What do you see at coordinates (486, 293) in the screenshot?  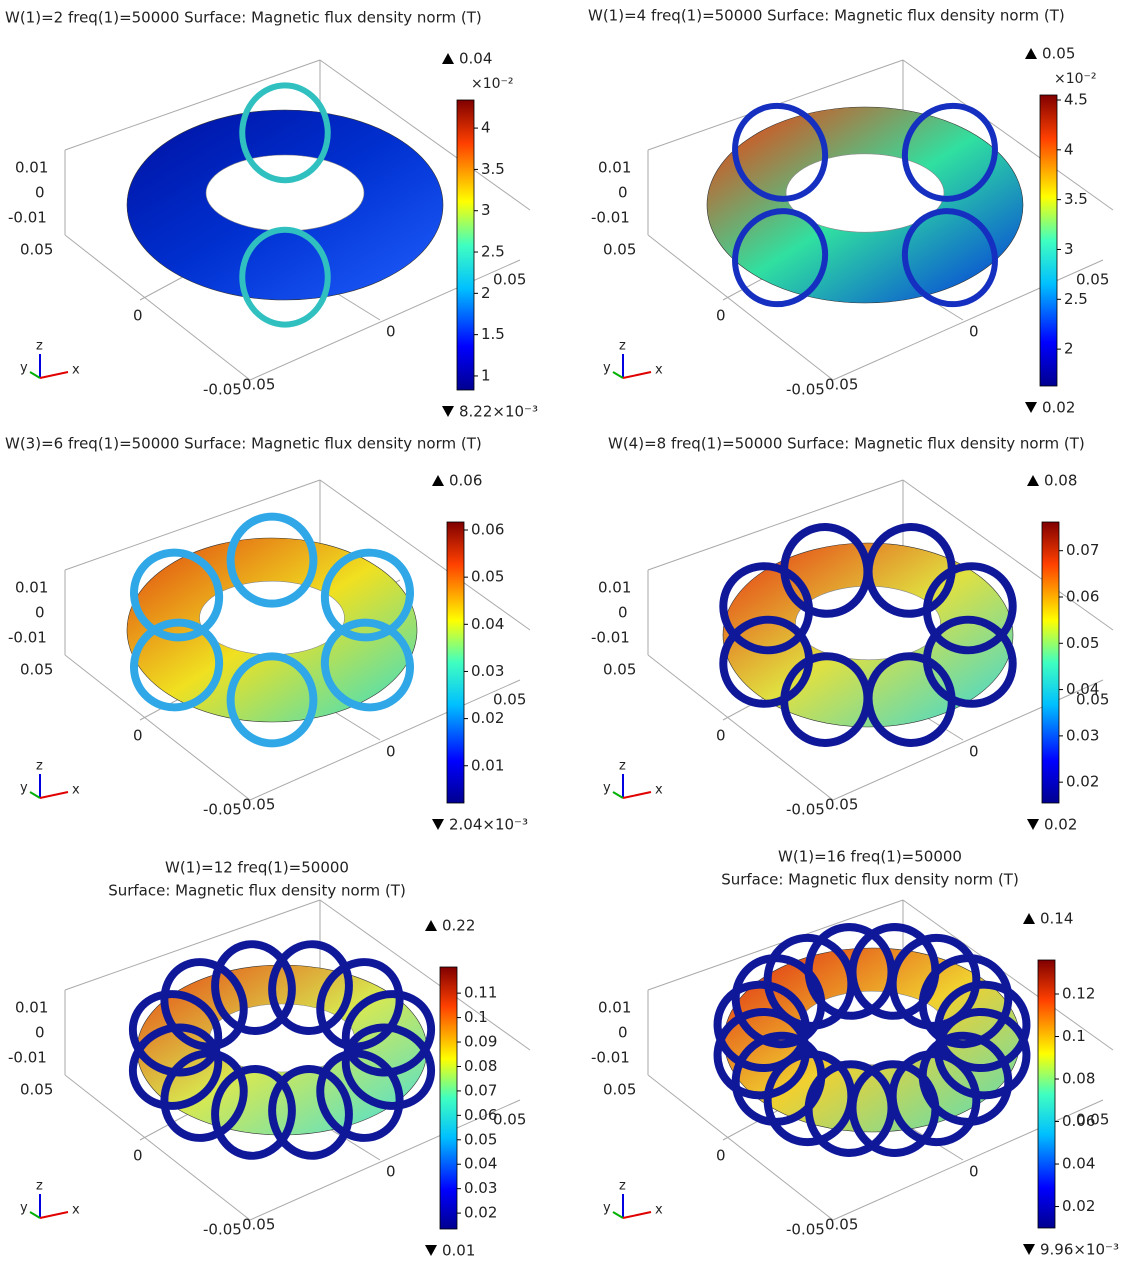 I see `colorbar-tick-label: 2` at bounding box center [486, 293].